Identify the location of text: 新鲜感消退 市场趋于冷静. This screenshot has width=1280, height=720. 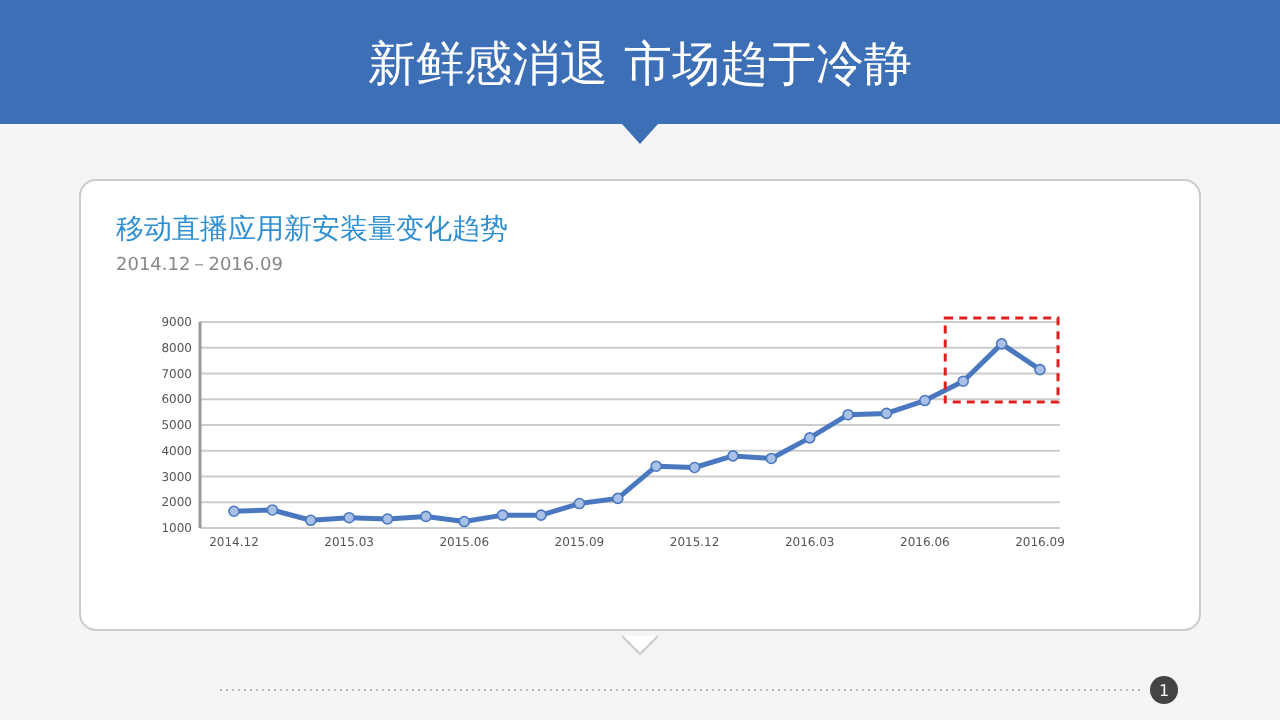
(640, 64).